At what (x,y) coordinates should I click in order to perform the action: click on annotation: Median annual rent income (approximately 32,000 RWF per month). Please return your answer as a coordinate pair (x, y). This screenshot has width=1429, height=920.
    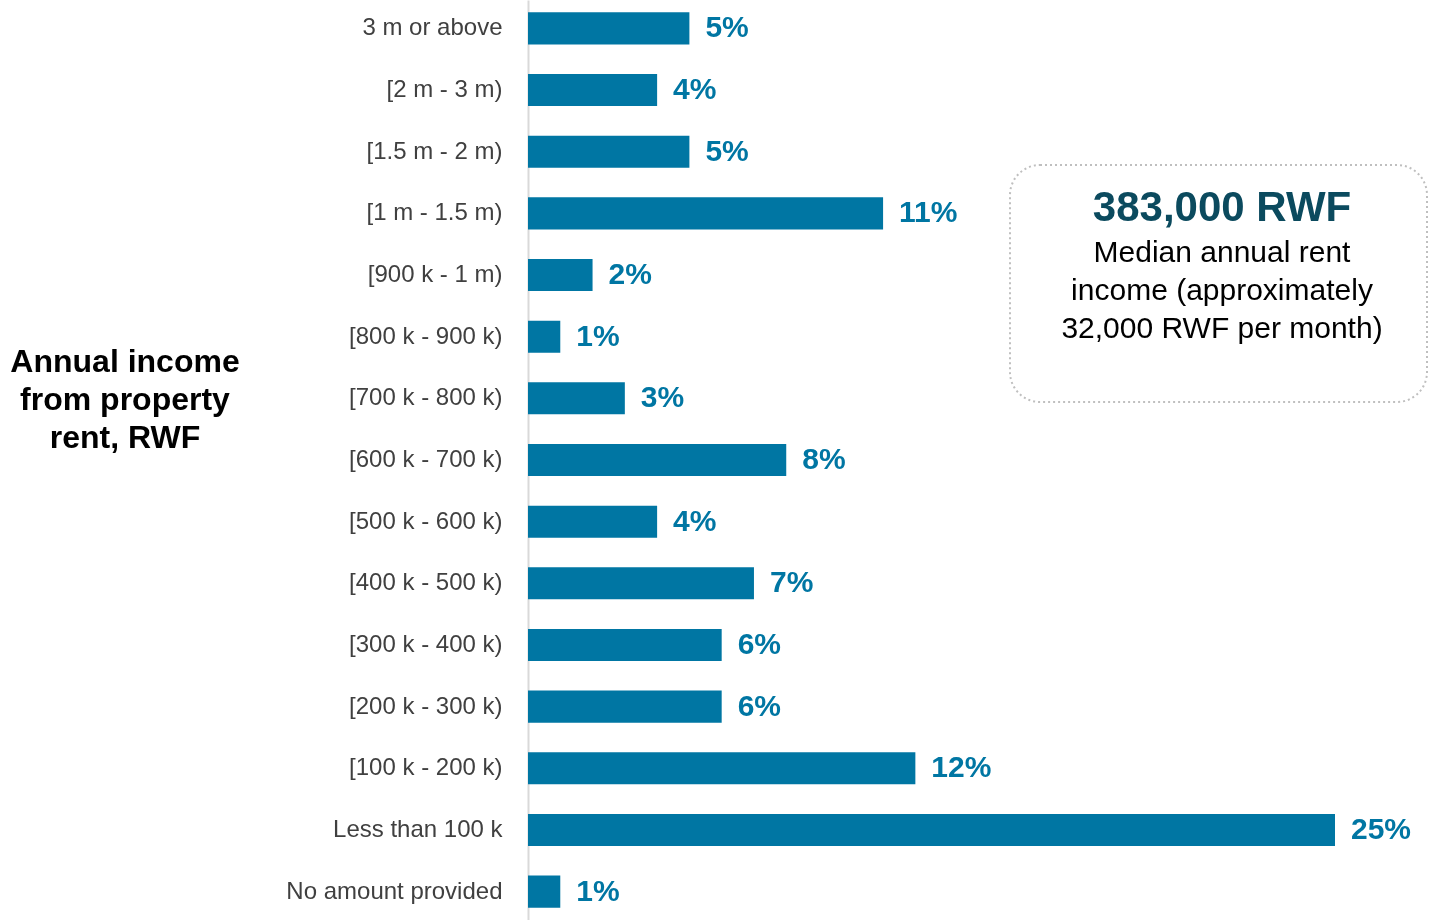
    Looking at the image, I should click on (1222, 289).